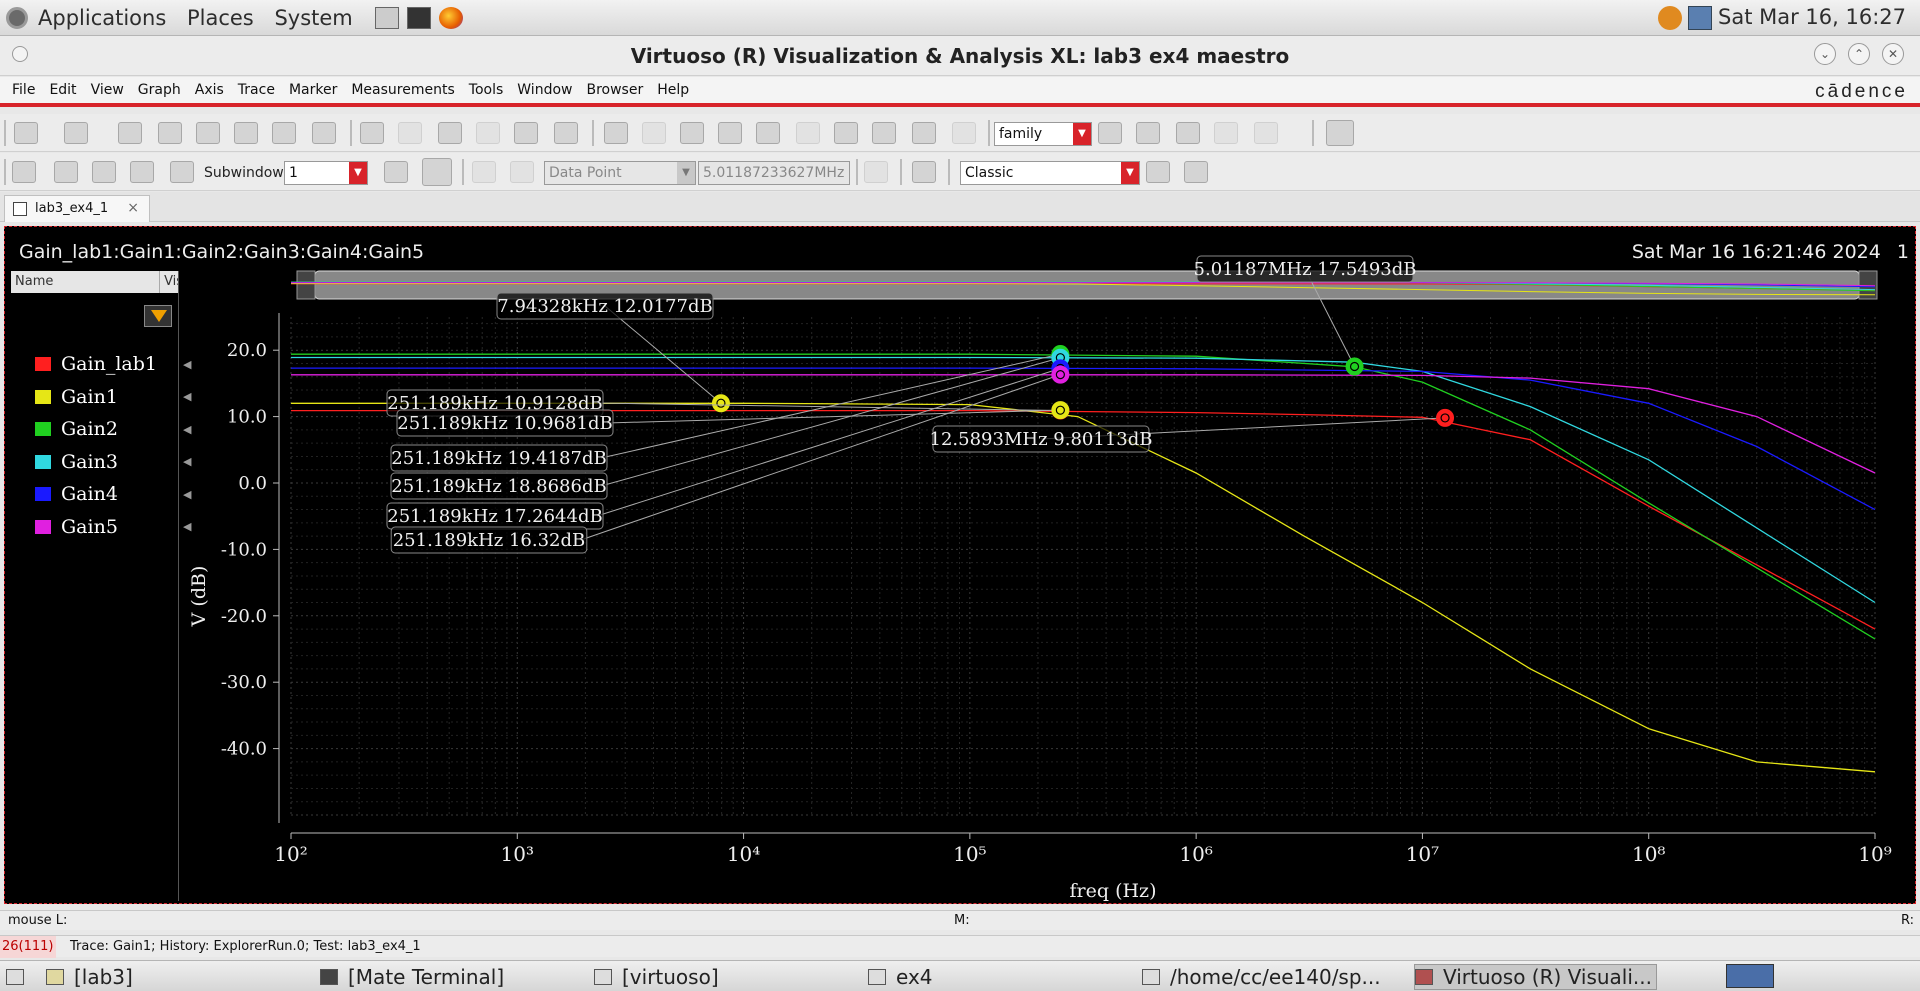 The image size is (1920, 991). Describe the element at coordinates (113, 462) in the screenshot. I see `legend-item: Gain3 ◀` at that location.